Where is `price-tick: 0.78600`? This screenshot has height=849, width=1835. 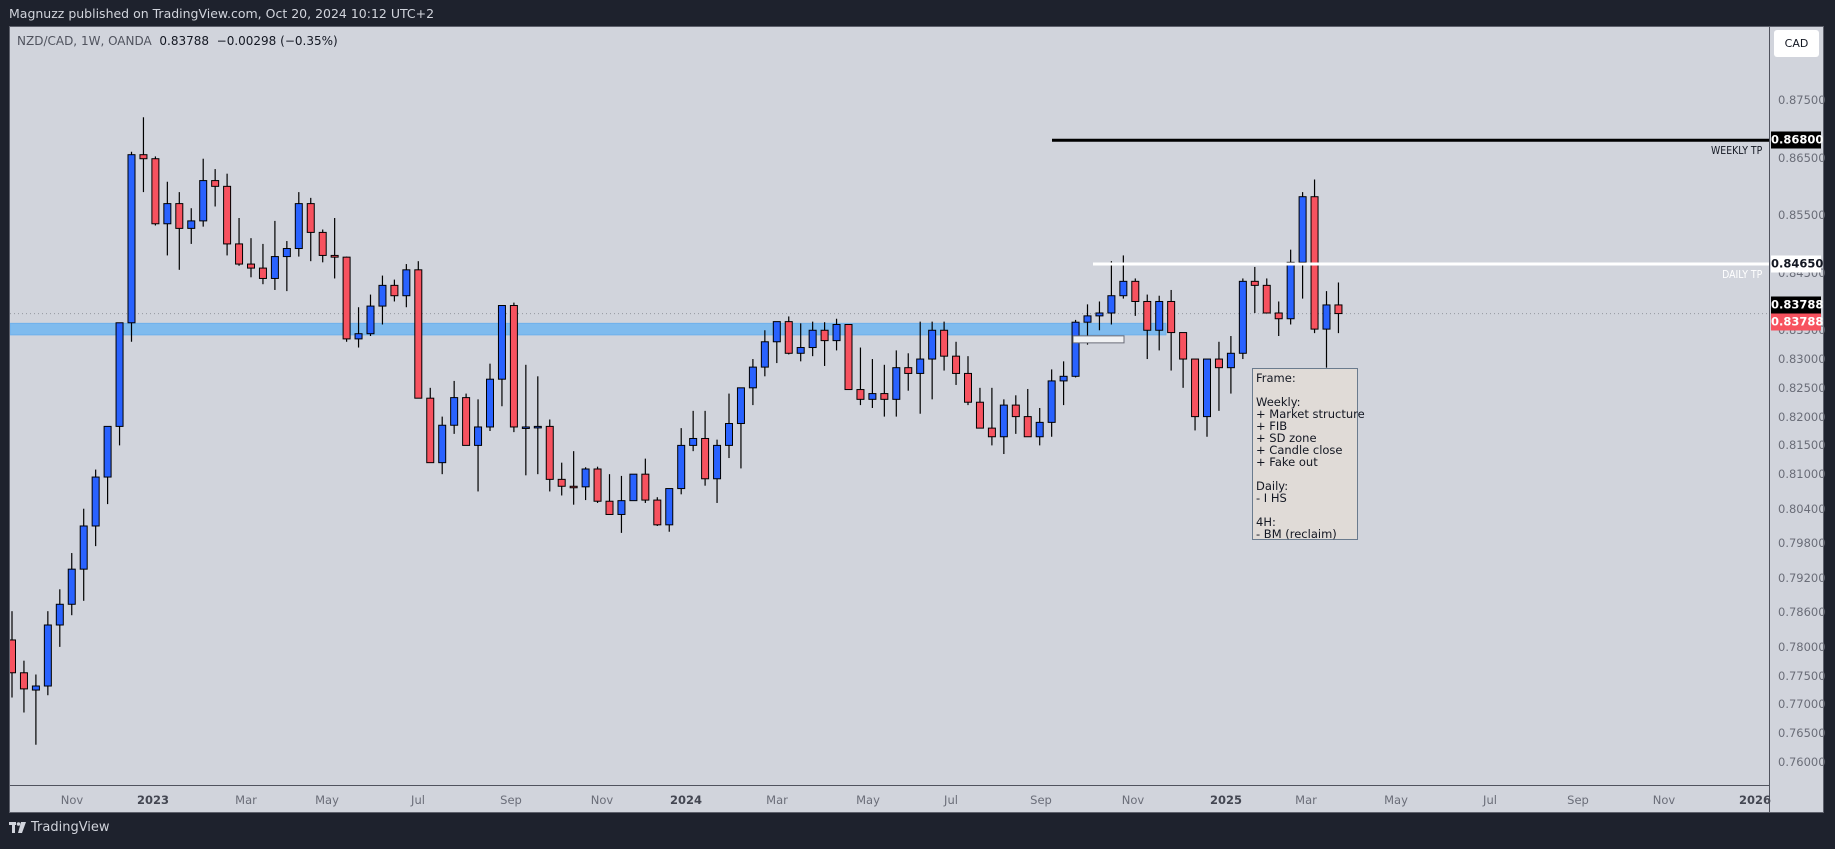
price-tick: 0.78600 is located at coordinates (1802, 612).